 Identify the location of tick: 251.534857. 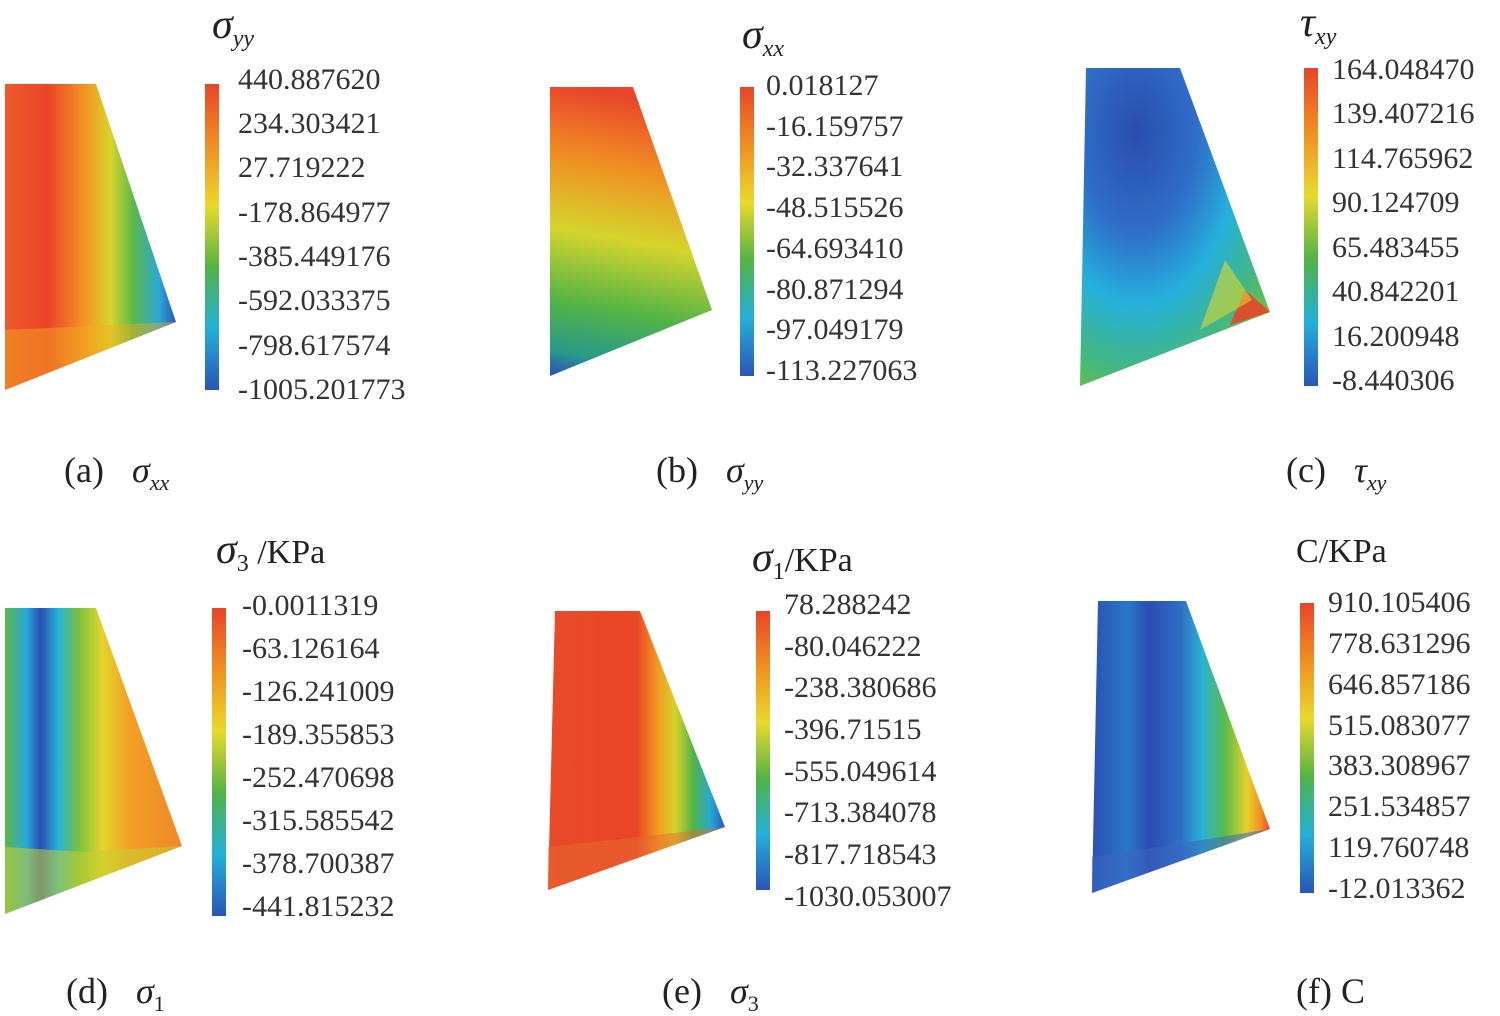
(1399, 806).